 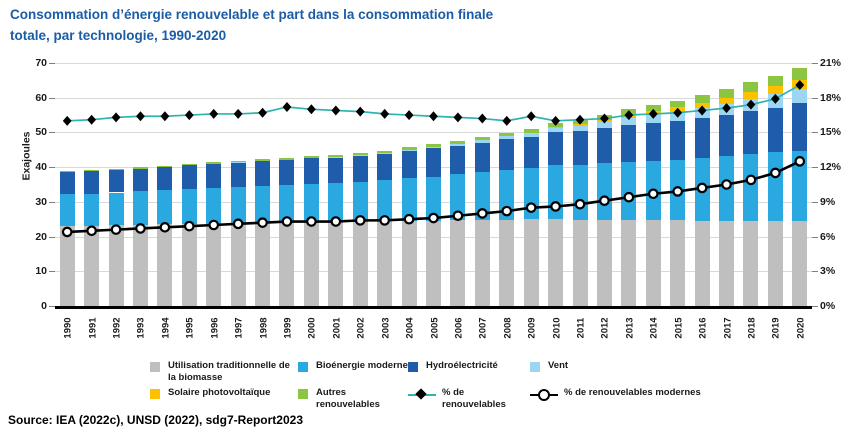 I want to click on diamond-marker-icon, so click(x=421, y=394).